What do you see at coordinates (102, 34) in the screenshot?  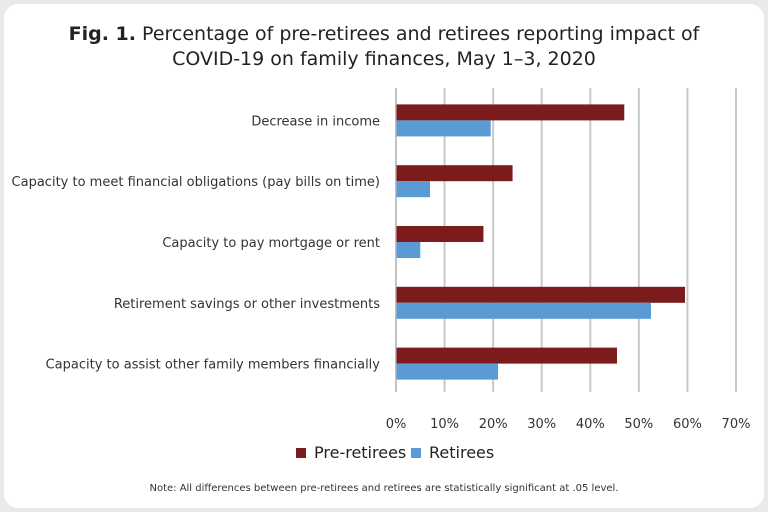 I see `figure-label: Fig. 1.` at bounding box center [102, 34].